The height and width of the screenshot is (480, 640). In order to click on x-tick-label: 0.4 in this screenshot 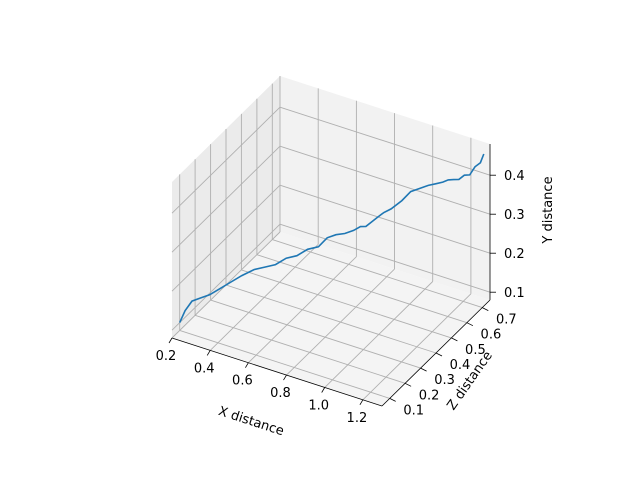, I will do `click(204, 368)`.